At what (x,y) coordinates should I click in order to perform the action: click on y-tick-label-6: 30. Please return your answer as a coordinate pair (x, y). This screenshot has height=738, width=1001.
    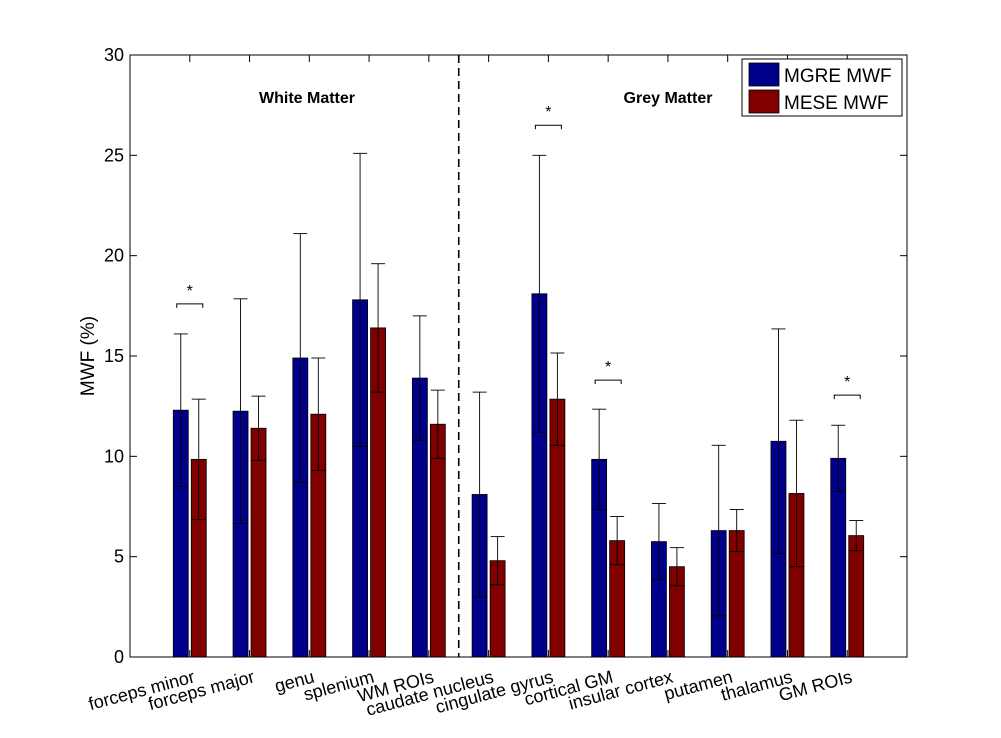
    Looking at the image, I should click on (114, 55).